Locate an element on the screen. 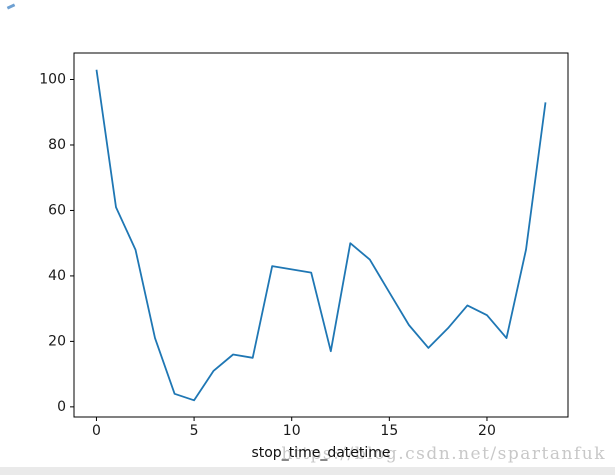 The height and width of the screenshot is (475, 615). x-tick-label: 20 is located at coordinates (487, 431).